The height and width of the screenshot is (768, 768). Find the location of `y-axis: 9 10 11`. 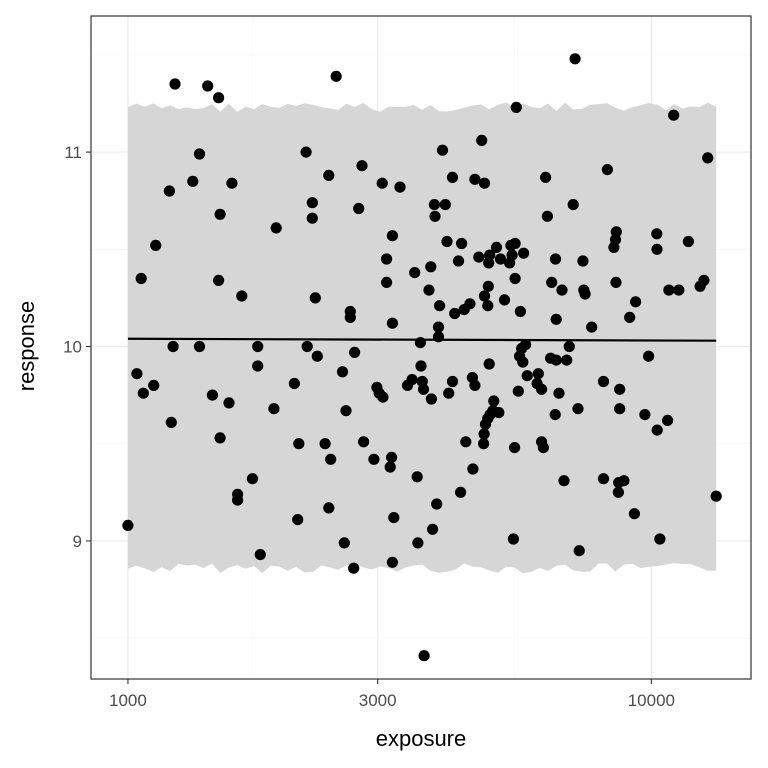

y-axis: 9 10 11 is located at coordinates (77, 347).